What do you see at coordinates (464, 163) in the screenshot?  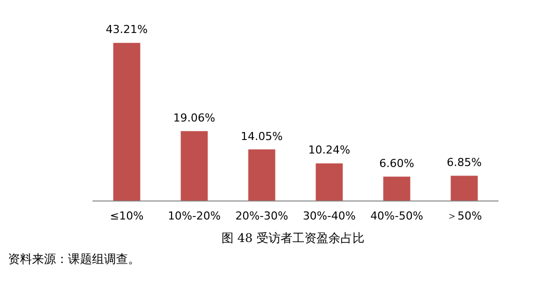 I see `data-label: 6.85%` at bounding box center [464, 163].